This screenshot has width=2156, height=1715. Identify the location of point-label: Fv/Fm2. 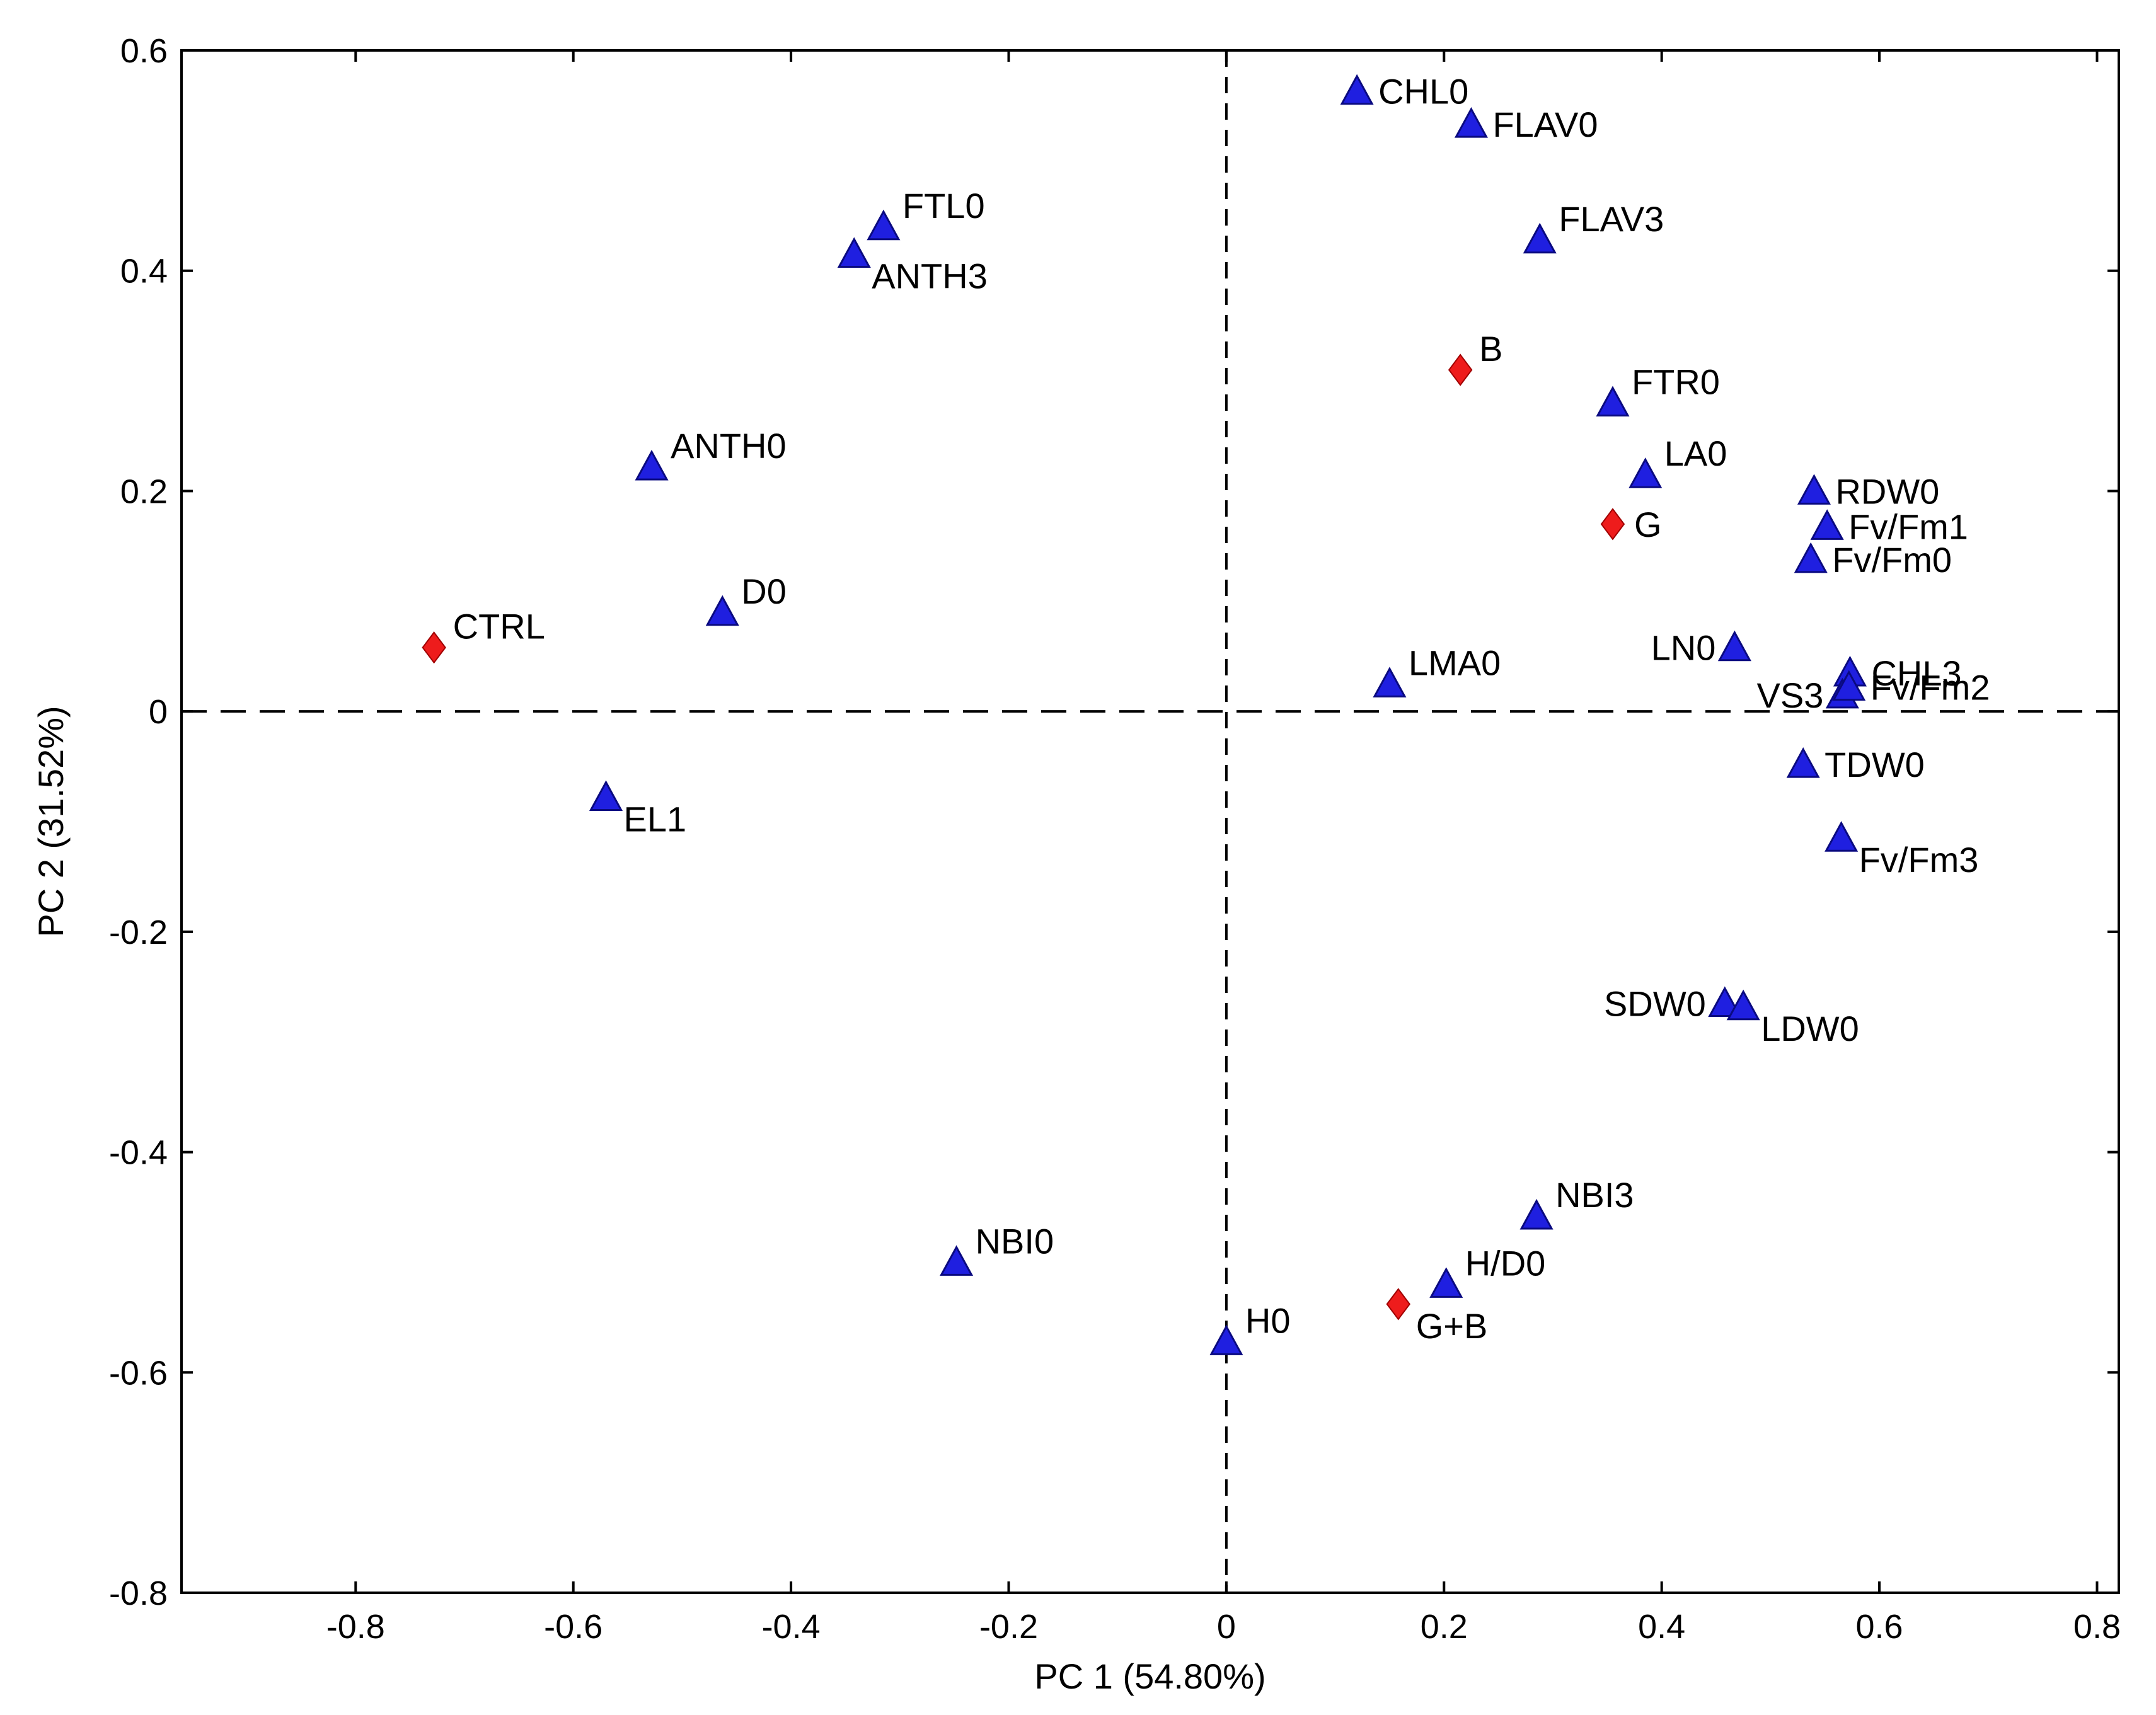
(1931, 688).